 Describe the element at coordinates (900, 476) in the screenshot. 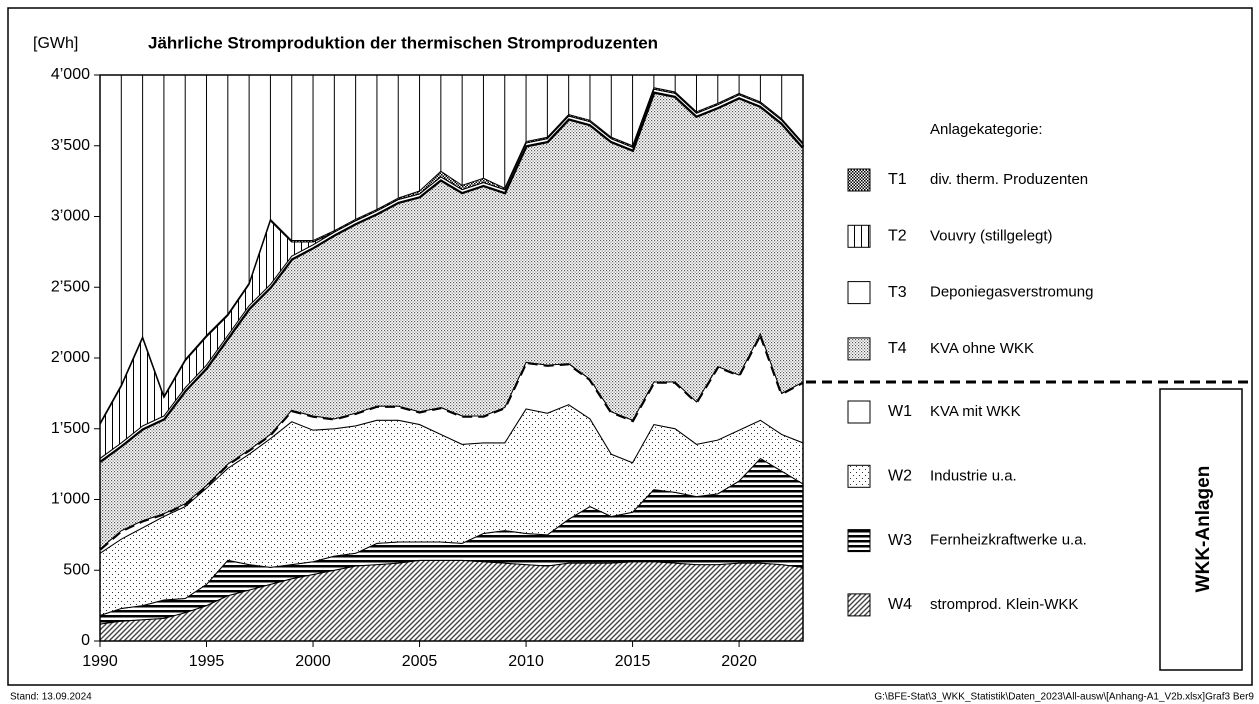

I see `legend-code: W2` at that location.